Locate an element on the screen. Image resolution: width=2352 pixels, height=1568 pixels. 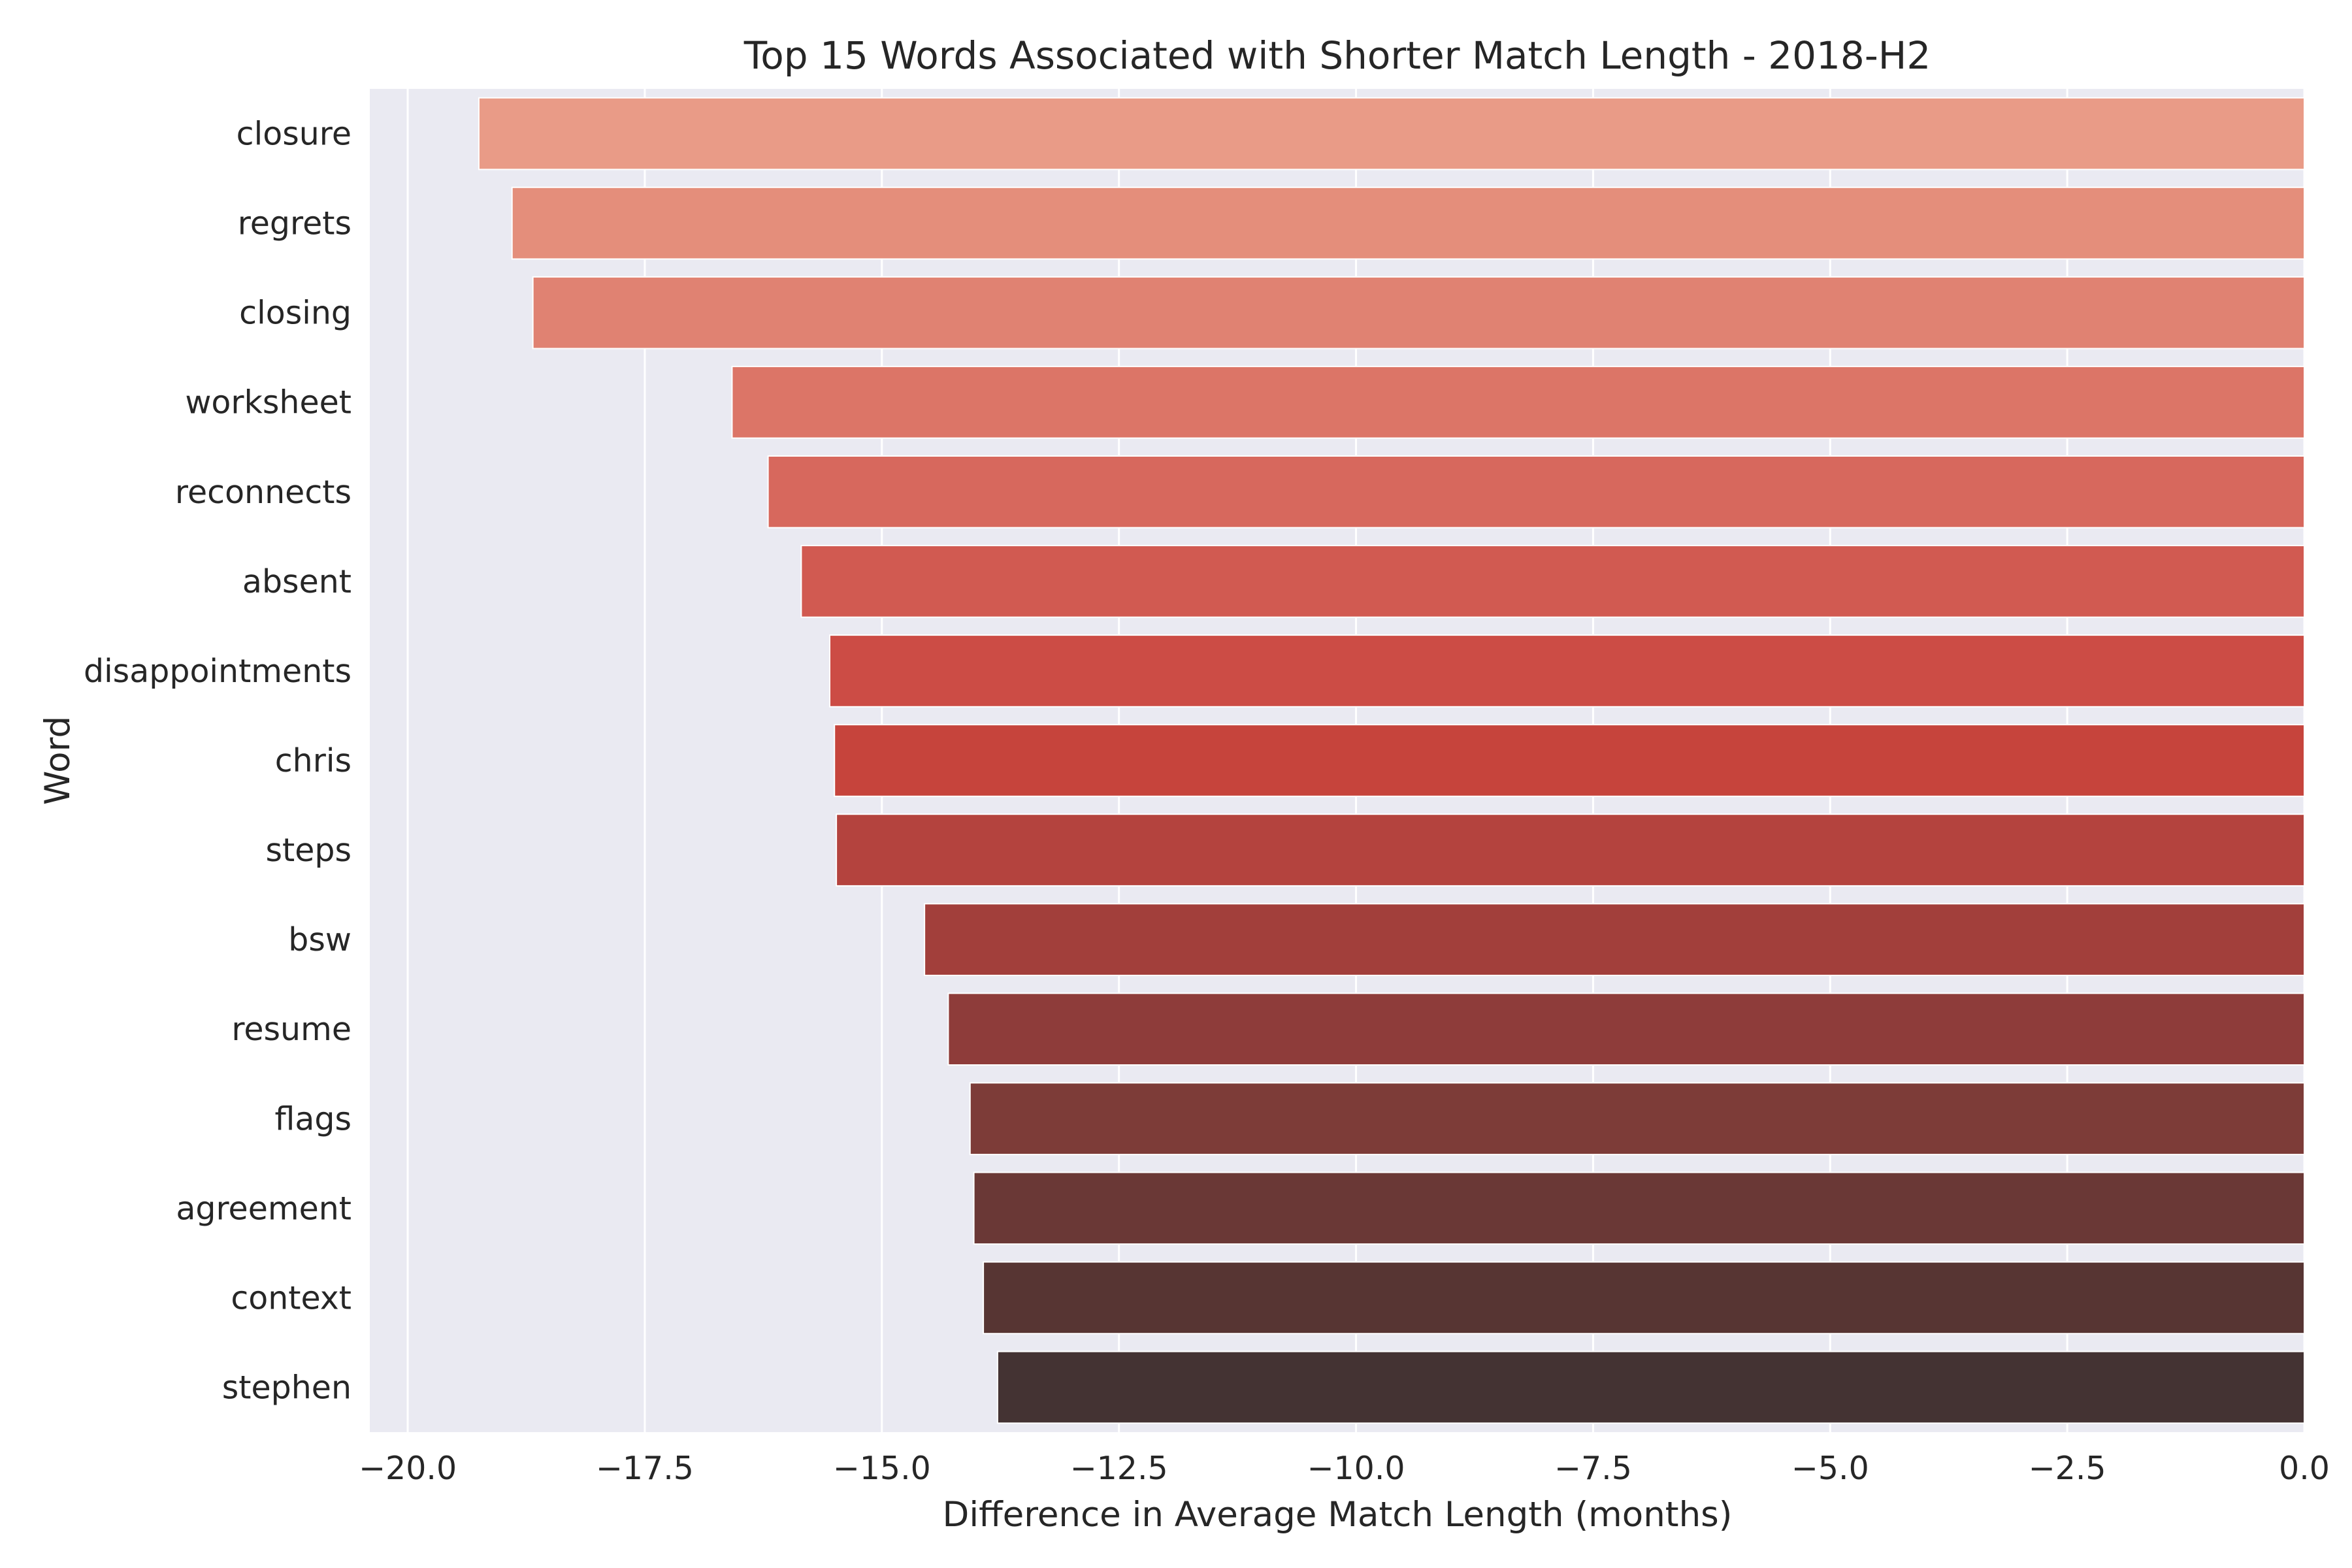
y-tick-label: agreement is located at coordinates (263, 1208).